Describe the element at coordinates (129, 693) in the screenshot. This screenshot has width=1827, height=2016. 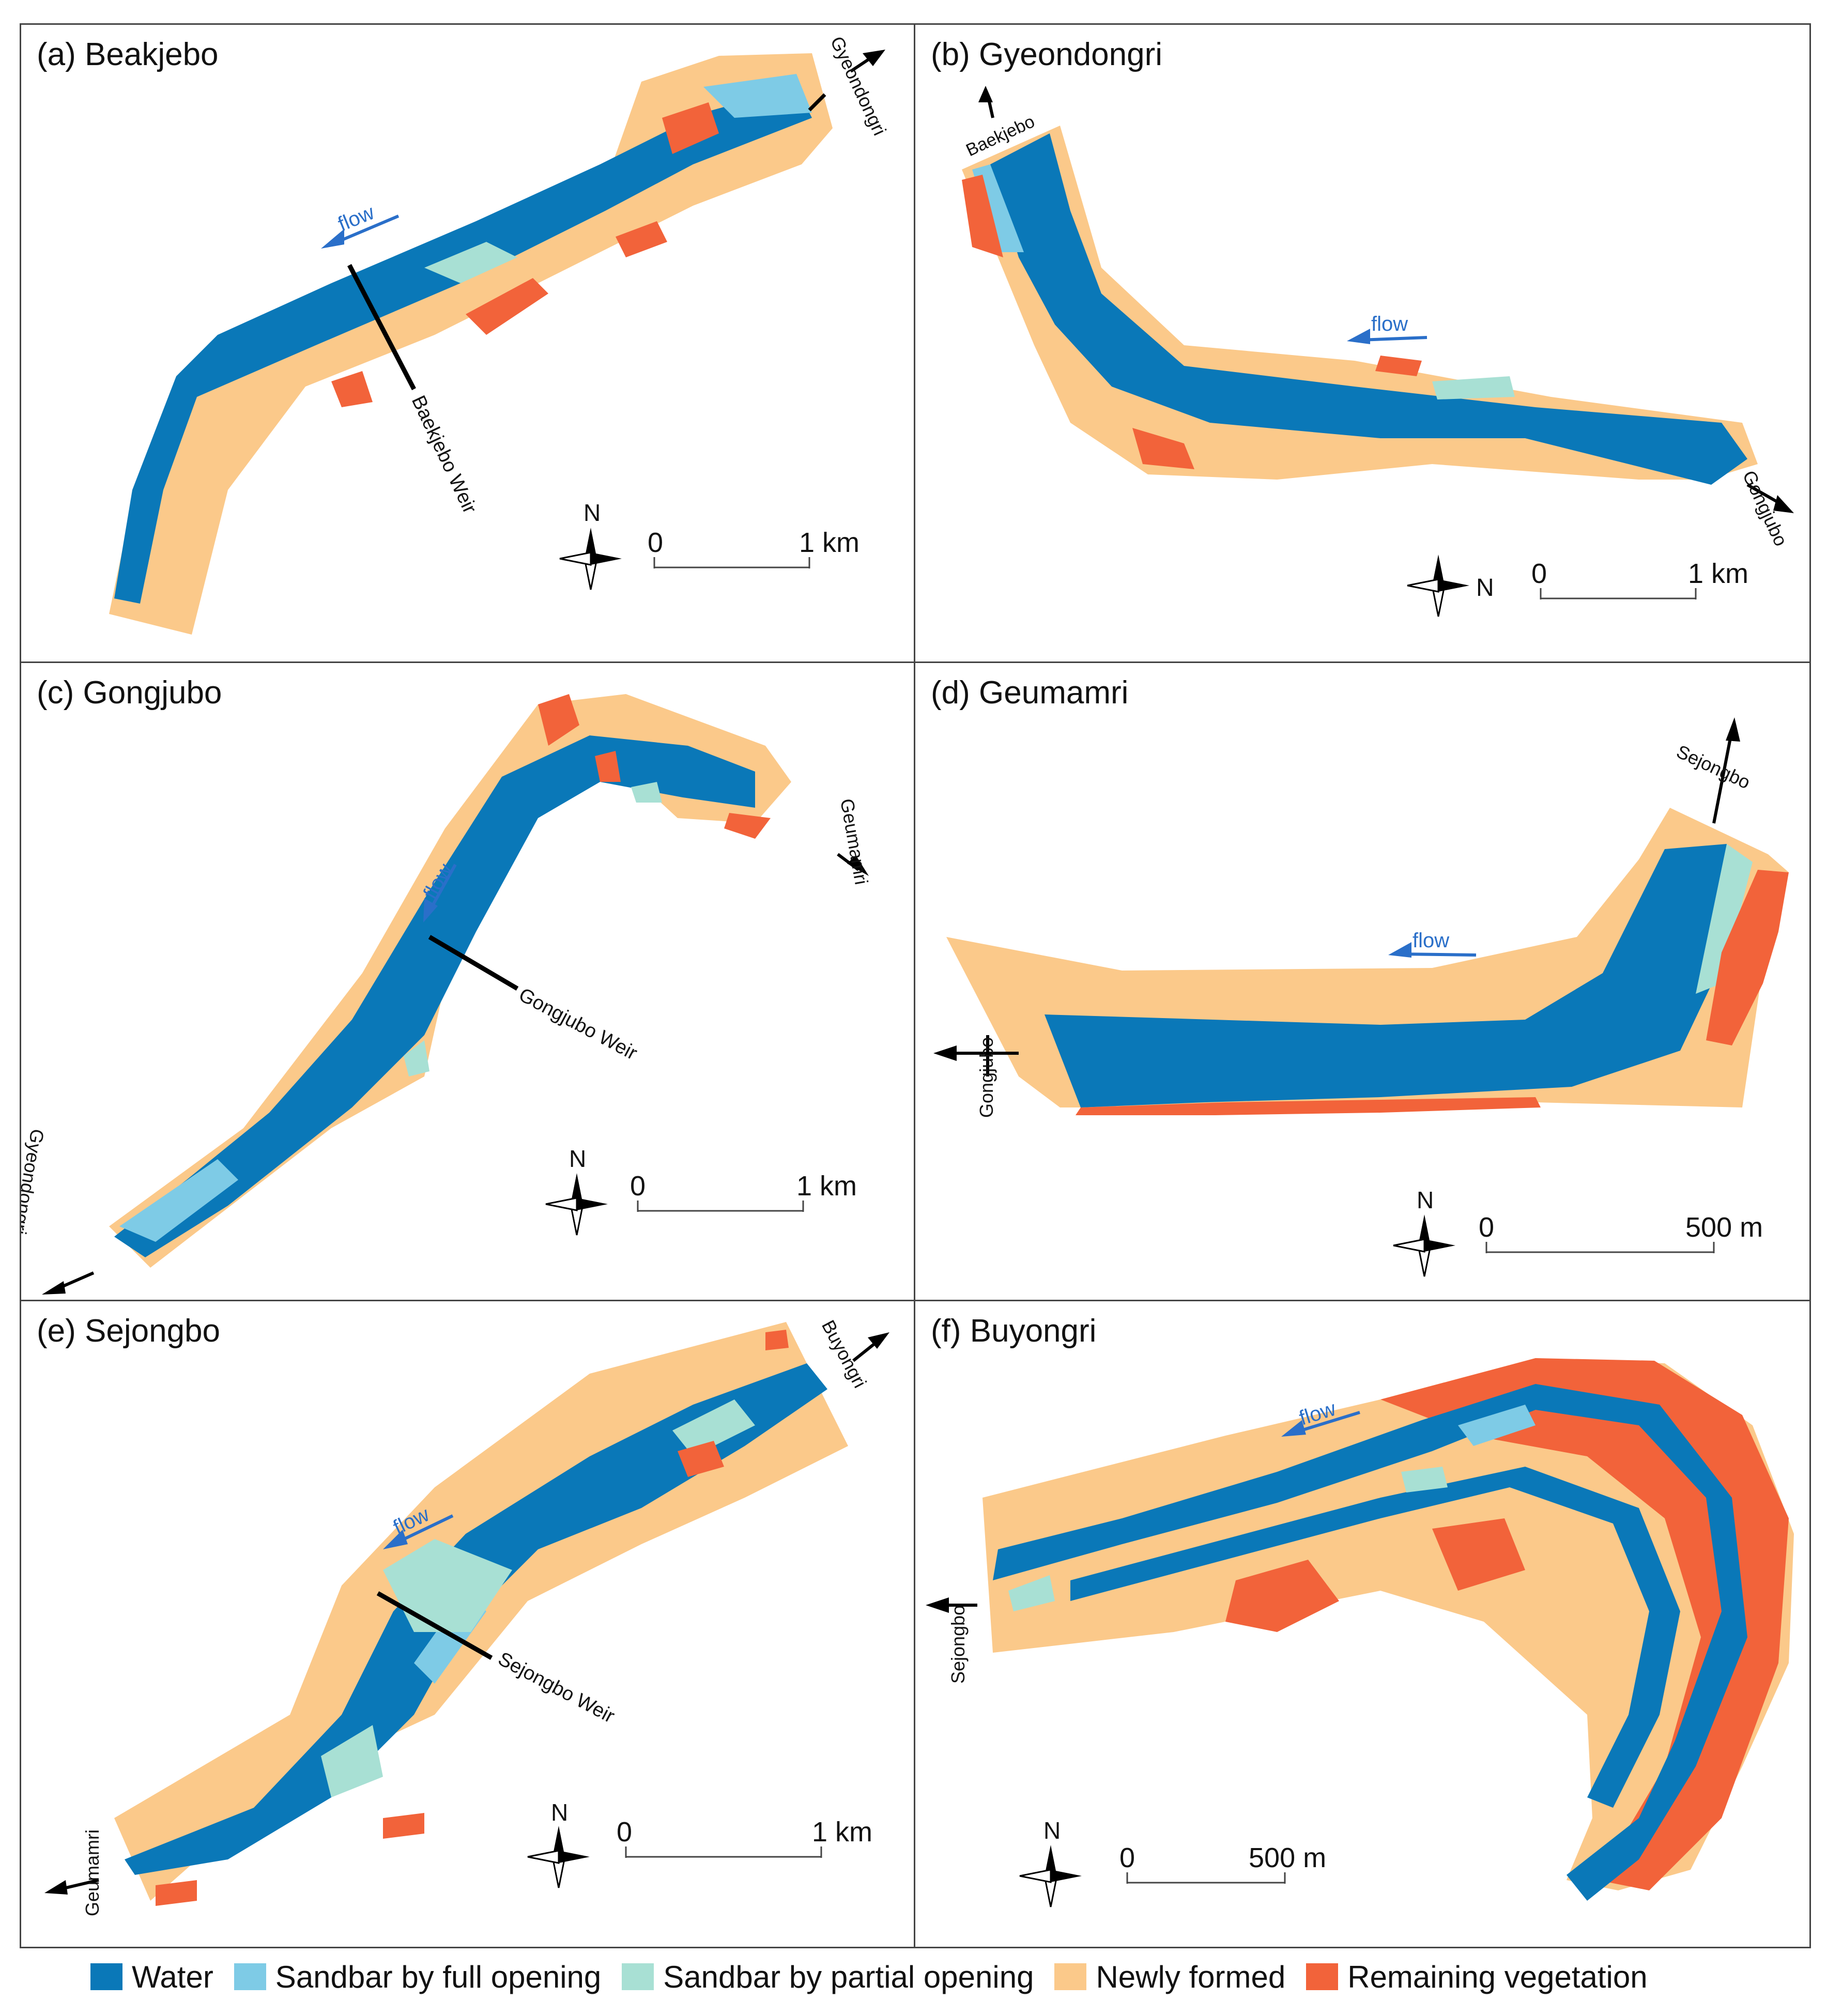
I see `panel-title: (c) Gongjubo` at that location.